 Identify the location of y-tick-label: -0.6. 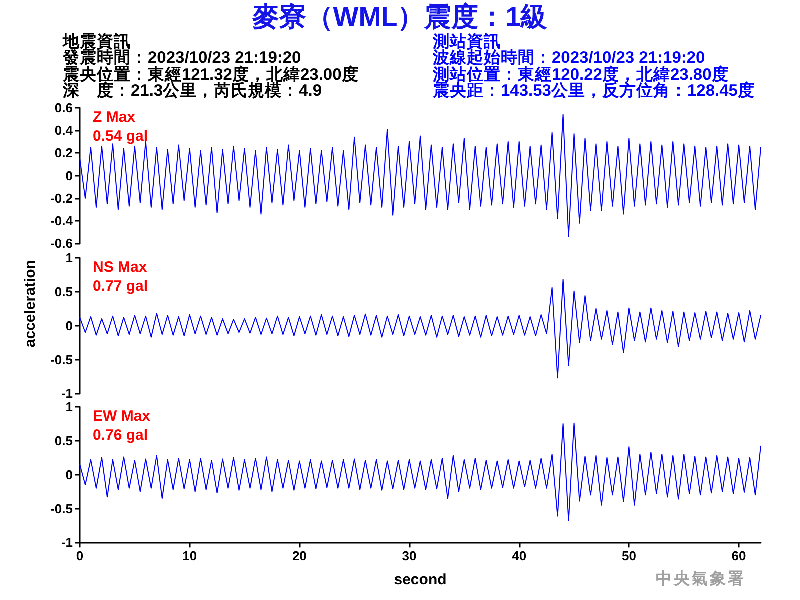
(61, 244).